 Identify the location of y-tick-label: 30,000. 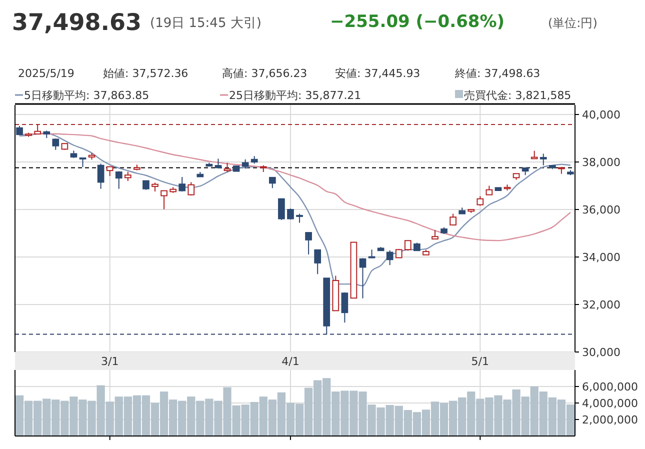
(601, 352).